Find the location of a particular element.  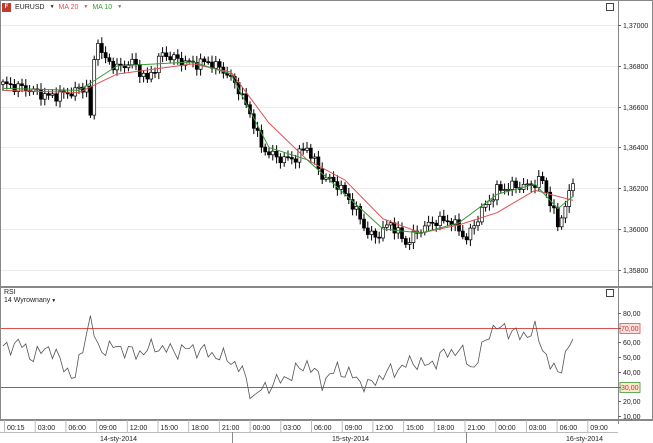

rsi-level-label: 70,00 is located at coordinates (630, 329).